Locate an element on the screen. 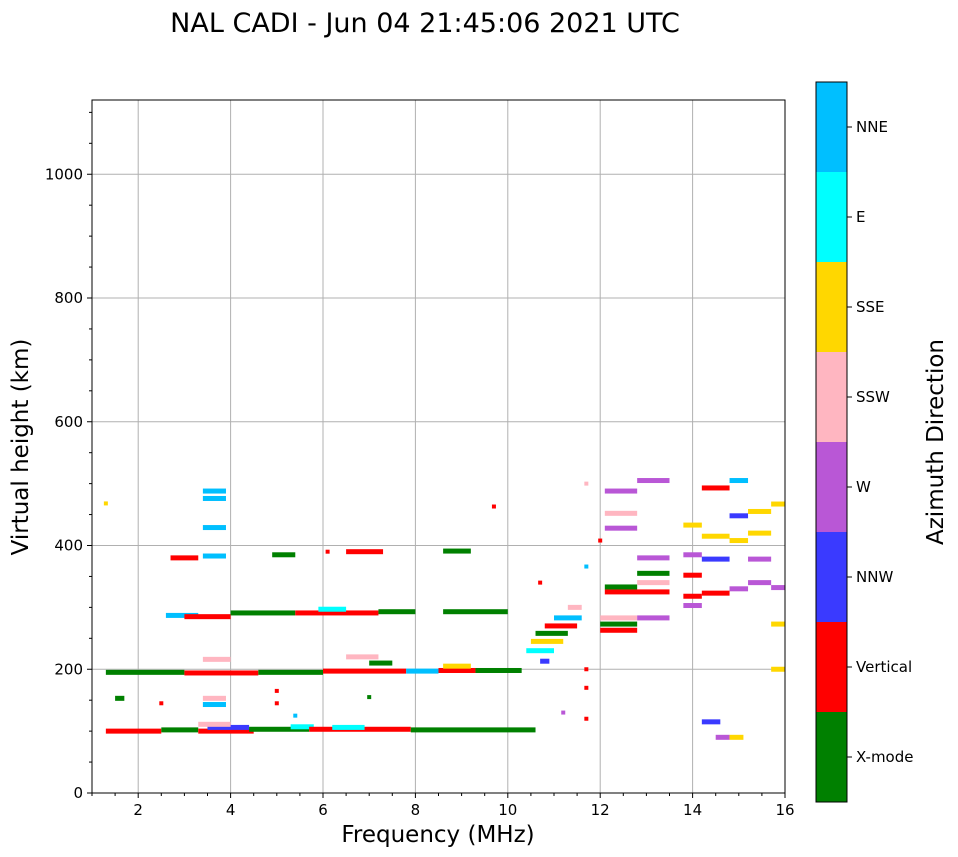 Image resolution: width=958 pixels, height=857 pixels. colorbar: X-mode Vertical NNW W SSW SSE E NNE is located at coordinates (864, 442).